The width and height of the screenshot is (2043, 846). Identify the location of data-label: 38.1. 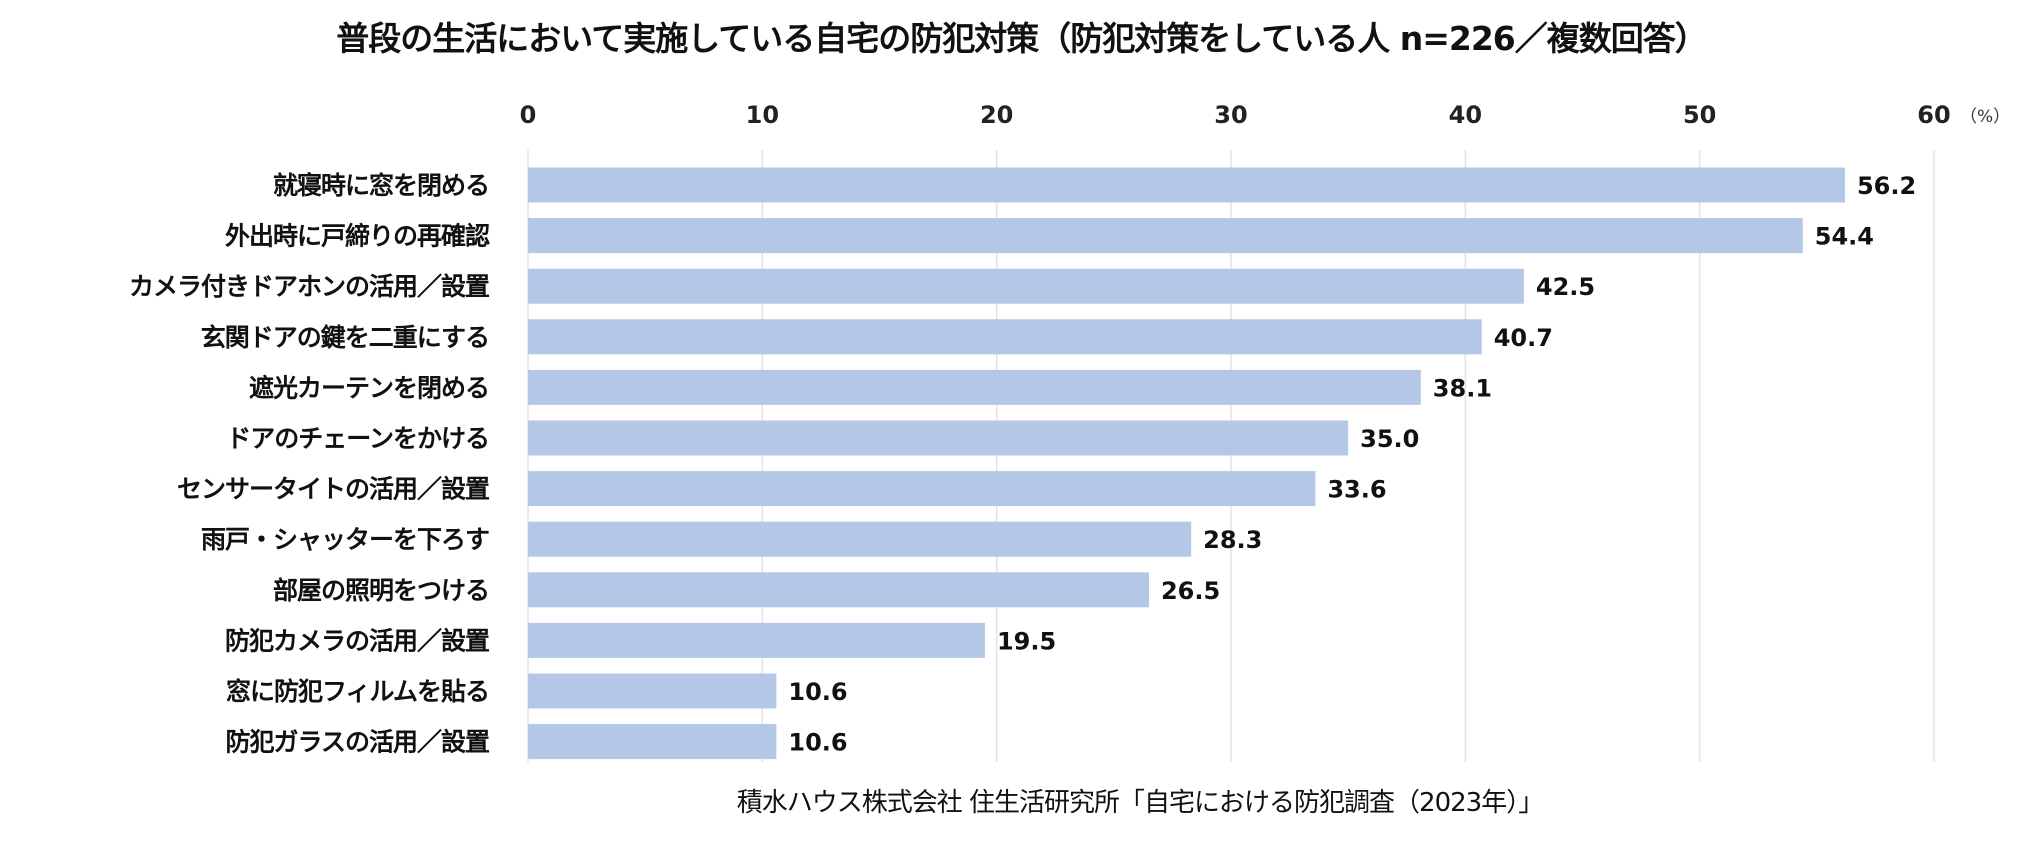
(1462, 388).